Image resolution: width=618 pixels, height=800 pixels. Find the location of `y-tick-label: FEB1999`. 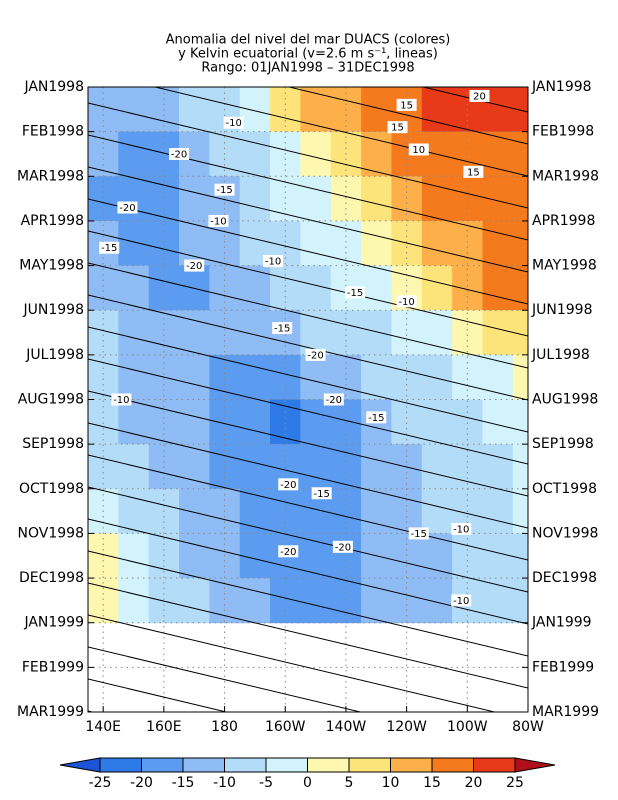

y-tick-label: FEB1999 is located at coordinates (563, 667).